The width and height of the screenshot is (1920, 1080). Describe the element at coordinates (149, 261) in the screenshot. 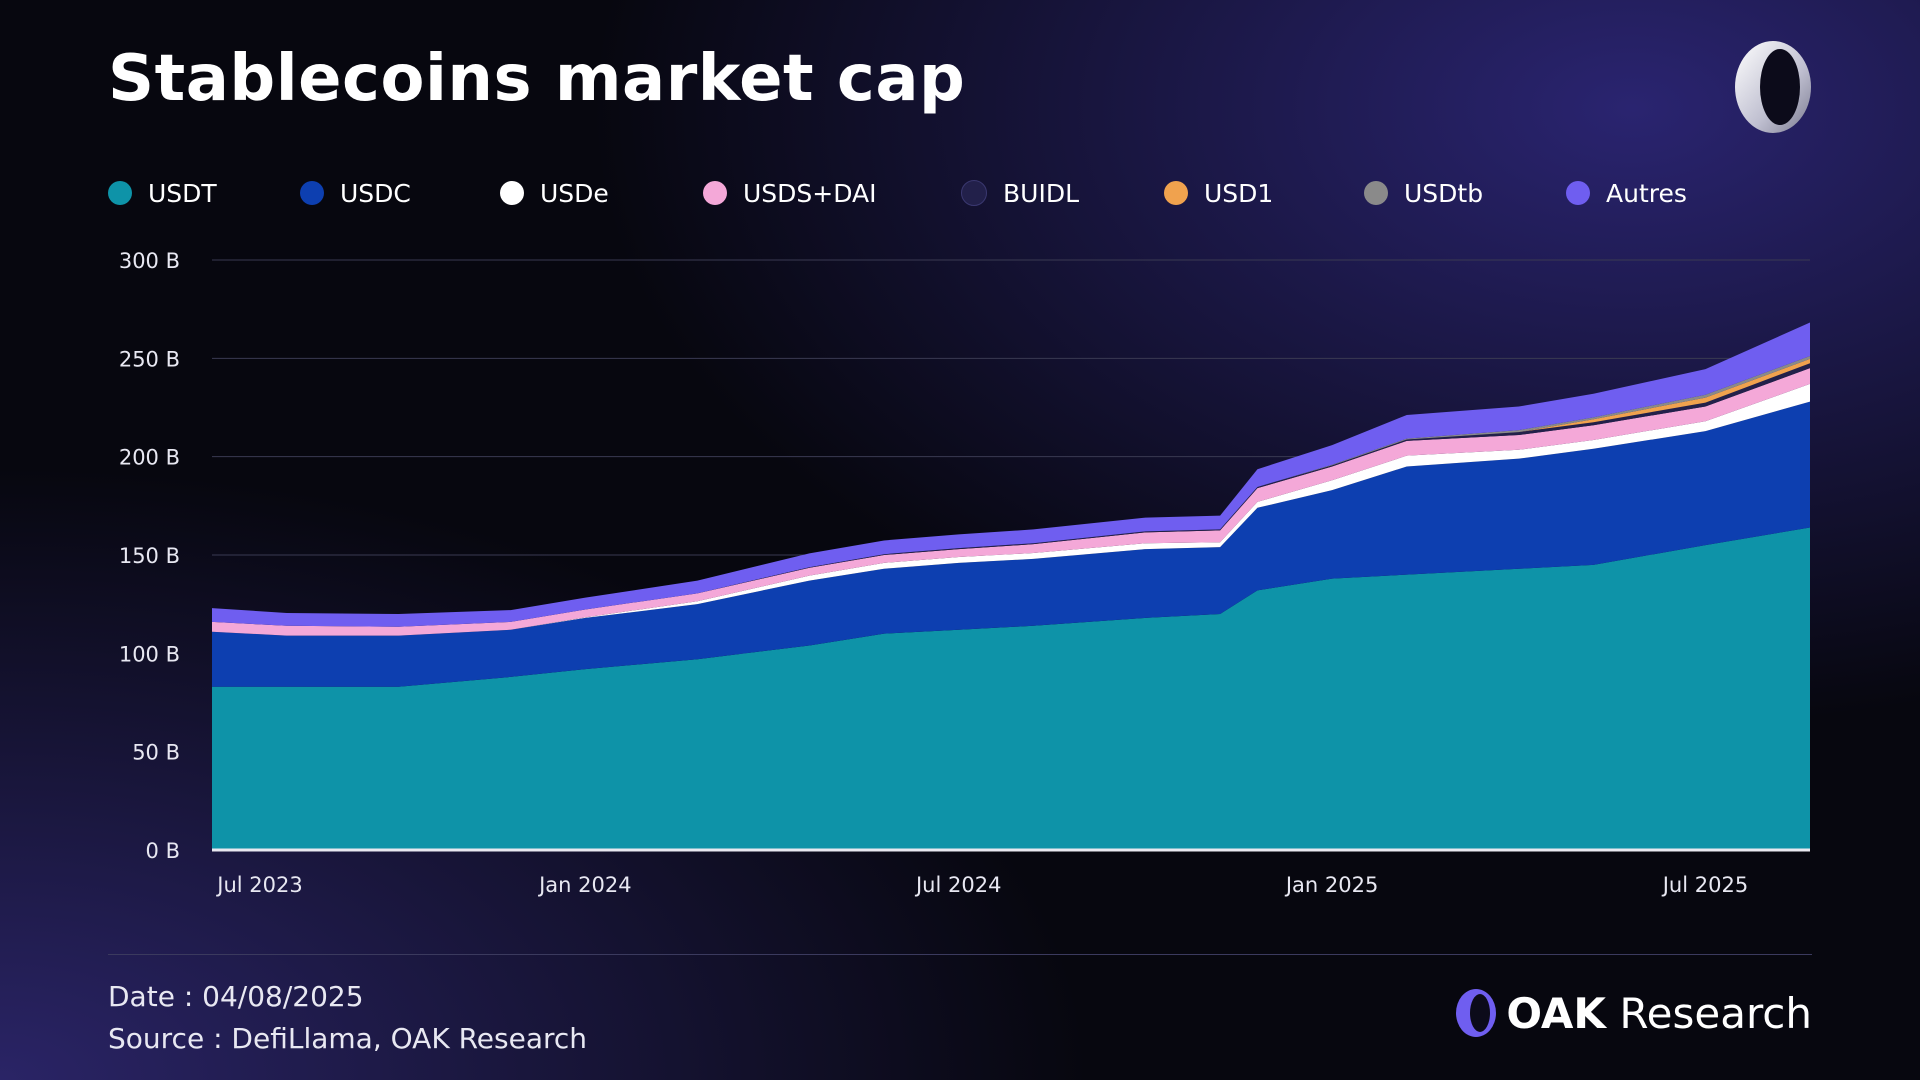

I see `y-tick-label: 300 B` at that location.